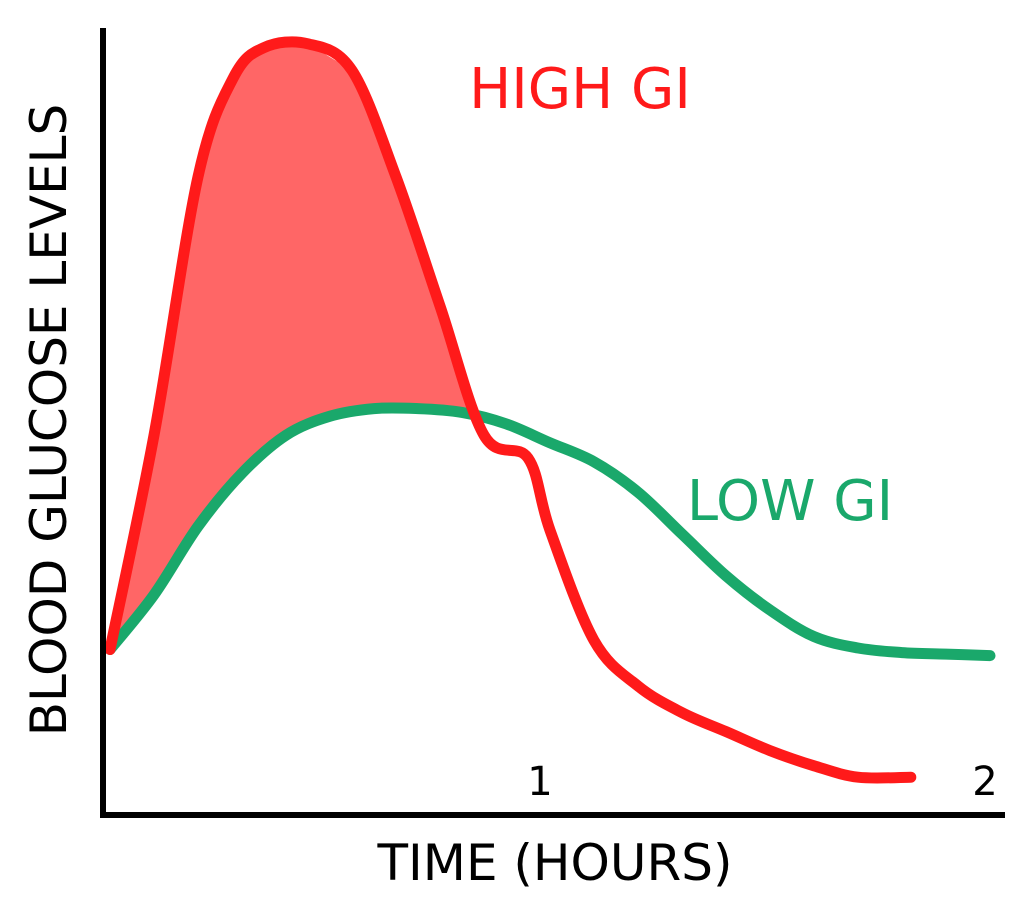 The width and height of the screenshot is (1024, 913). Describe the element at coordinates (790, 501) in the screenshot. I see `low-gi-label: LOW GI` at that location.